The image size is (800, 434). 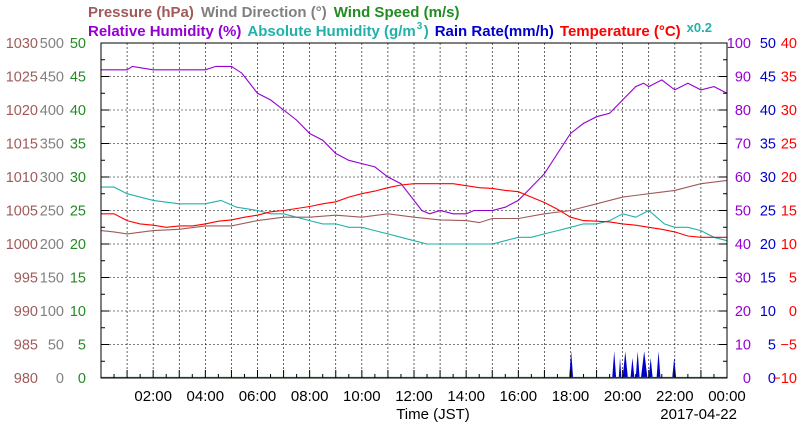 I want to click on x-tick-label: 08:00, so click(x=310, y=396).